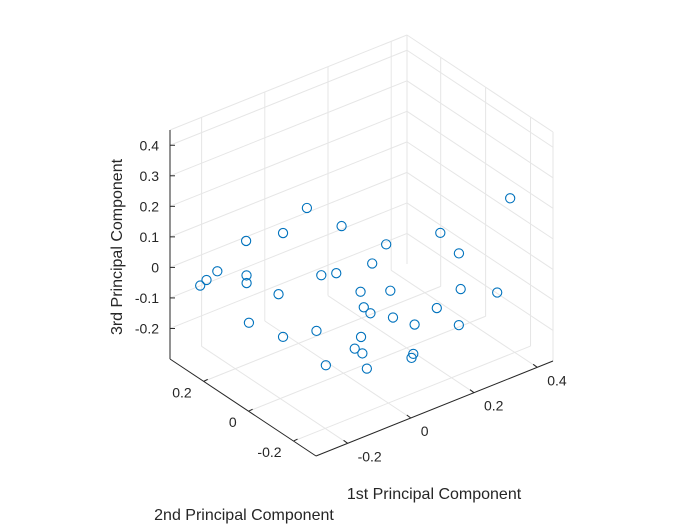 The height and width of the screenshot is (525, 700). What do you see at coordinates (182, 392) in the screenshot?
I see `y-tick-label: 0.2` at bounding box center [182, 392].